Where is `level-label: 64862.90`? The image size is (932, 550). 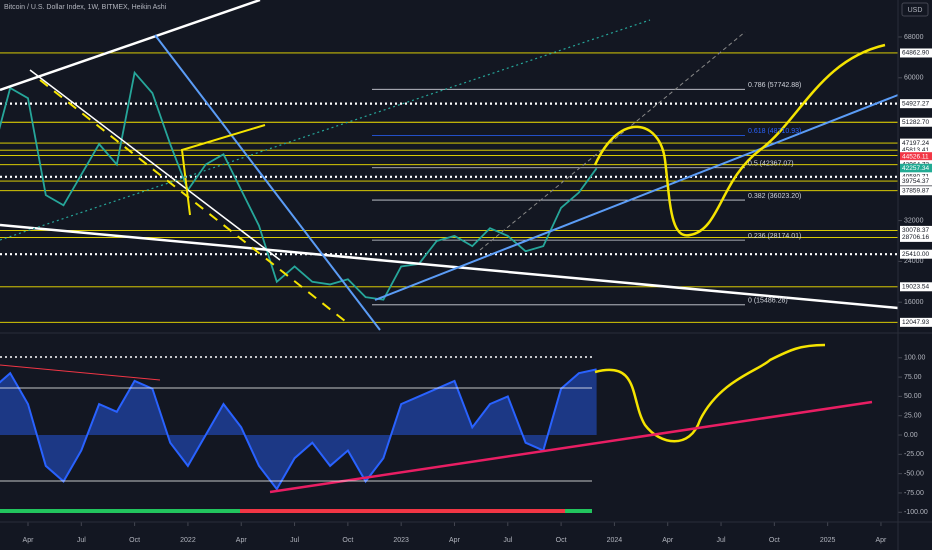
level-label: 64862.90 is located at coordinates (915, 53).